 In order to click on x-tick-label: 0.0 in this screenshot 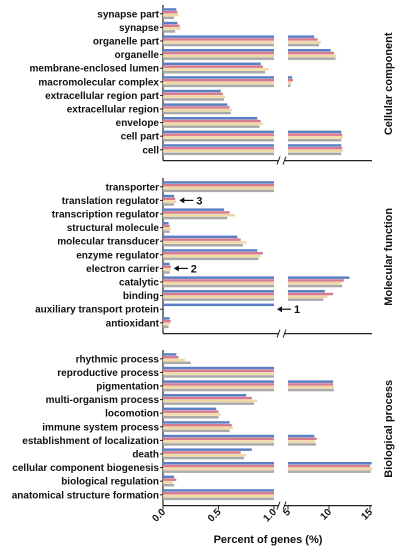, I will do `click(160, 516)`.